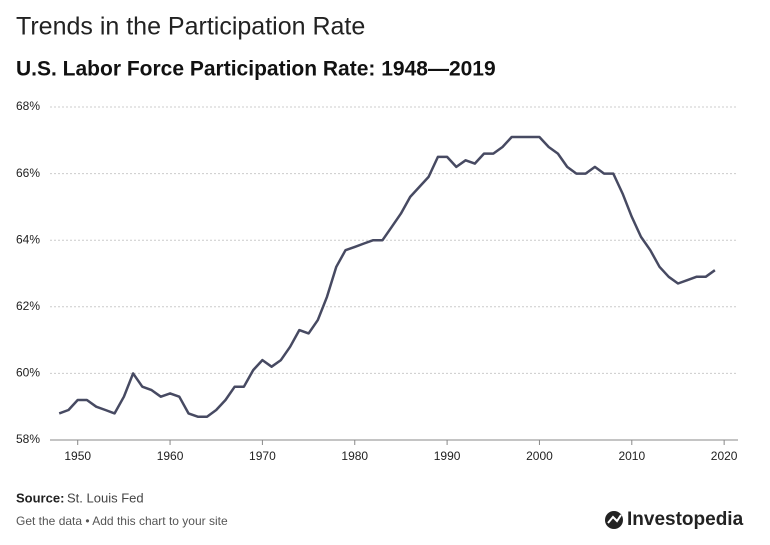 The image size is (770, 545). I want to click on source-label: Source:, so click(40, 497).